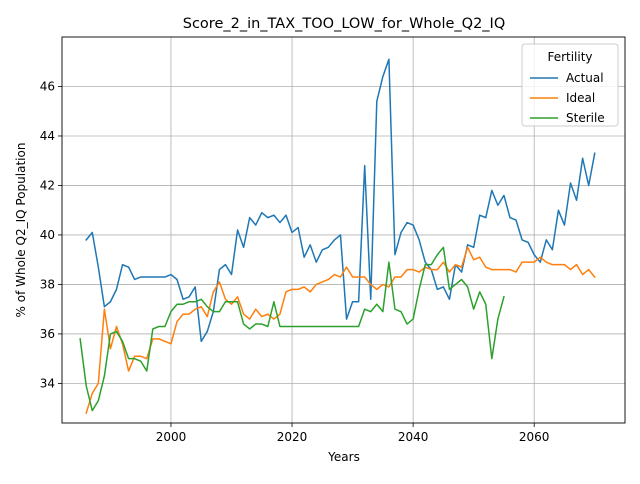 Image resolution: width=640 pixels, height=484 pixels. I want to click on legend-label: Ideal, so click(580, 98).